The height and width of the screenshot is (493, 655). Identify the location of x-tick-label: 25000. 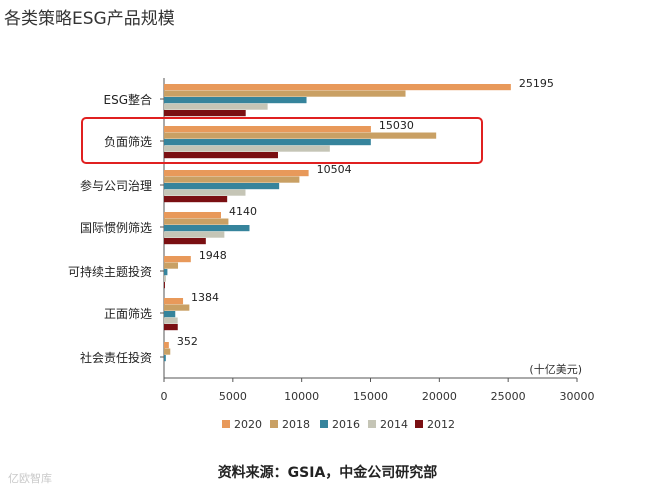
(508, 396).